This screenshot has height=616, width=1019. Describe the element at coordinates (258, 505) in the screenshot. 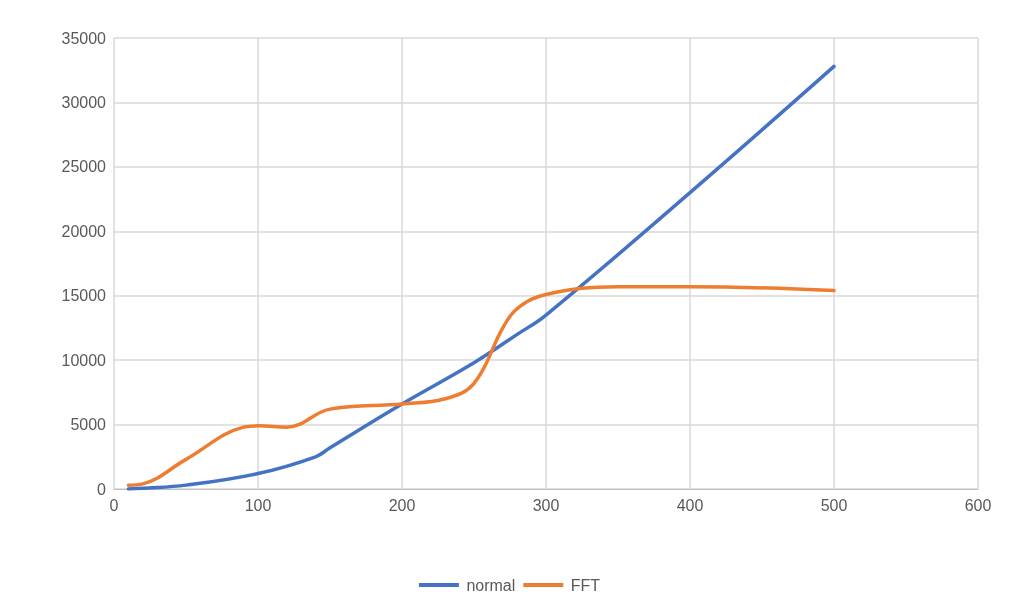

I see `x-tick-label: 100` at that location.